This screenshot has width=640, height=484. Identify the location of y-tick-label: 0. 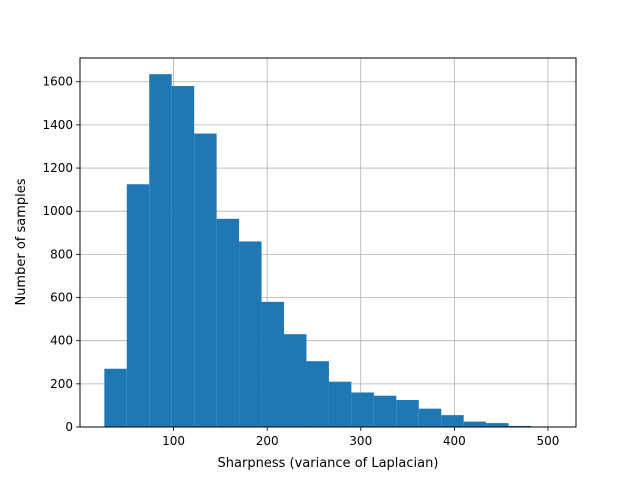
(69, 427).